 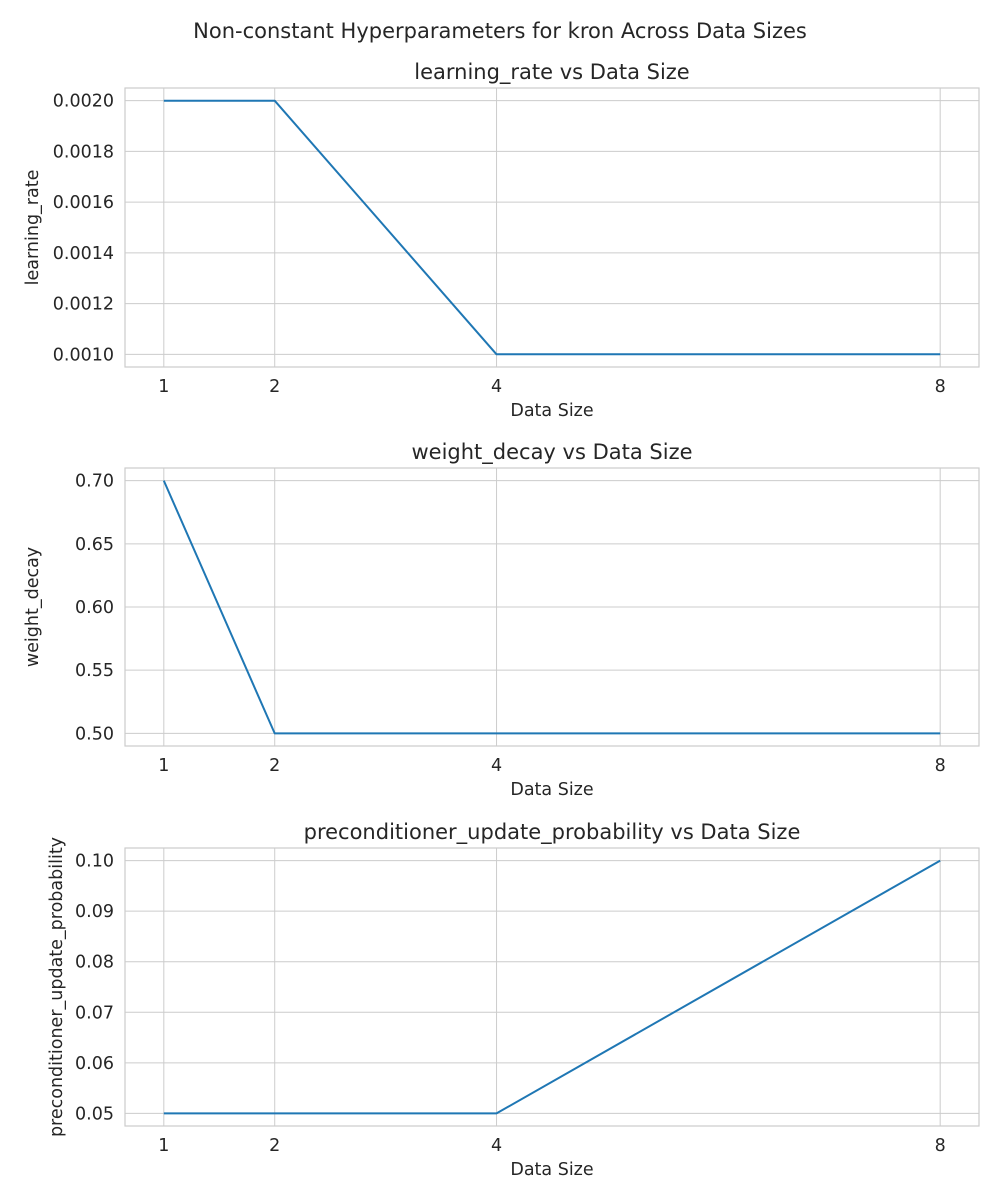 What do you see at coordinates (94, 734) in the screenshot?
I see `y-tick-label: 0.50` at bounding box center [94, 734].